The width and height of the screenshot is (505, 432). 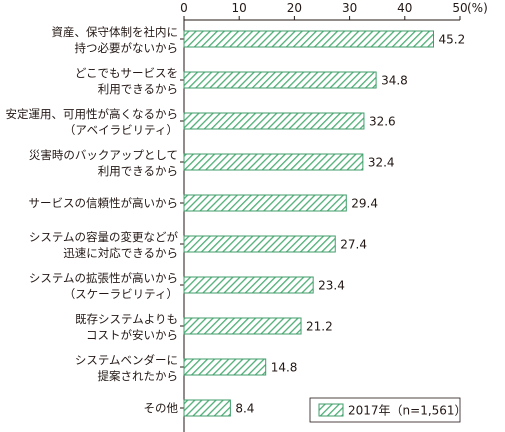 What do you see at coordinates (244, 409) in the screenshot?
I see `value-label: 8.4` at bounding box center [244, 409].